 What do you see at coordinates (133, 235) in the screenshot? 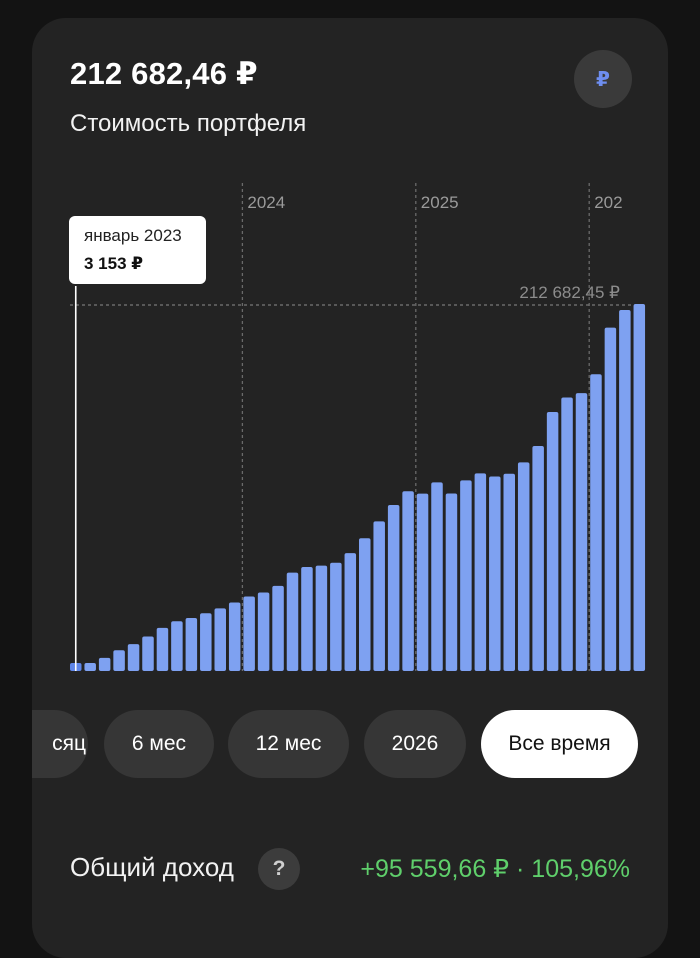
I see `tooltip-date: январь 2023` at bounding box center [133, 235].